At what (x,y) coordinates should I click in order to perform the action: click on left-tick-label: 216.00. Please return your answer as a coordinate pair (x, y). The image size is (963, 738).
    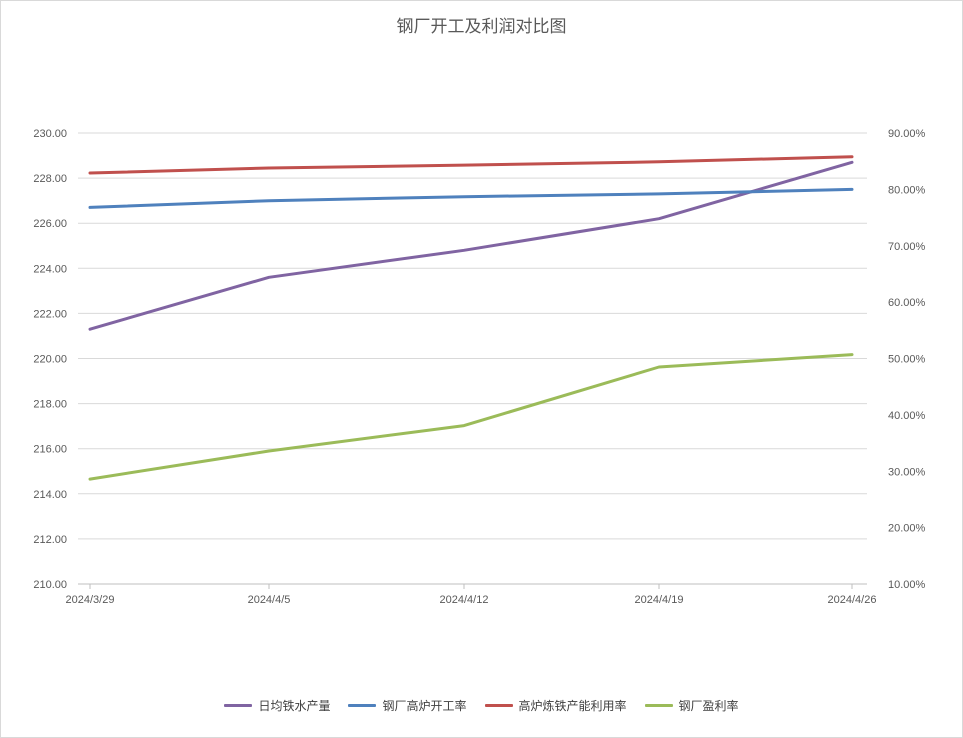
    Looking at the image, I should click on (50, 450).